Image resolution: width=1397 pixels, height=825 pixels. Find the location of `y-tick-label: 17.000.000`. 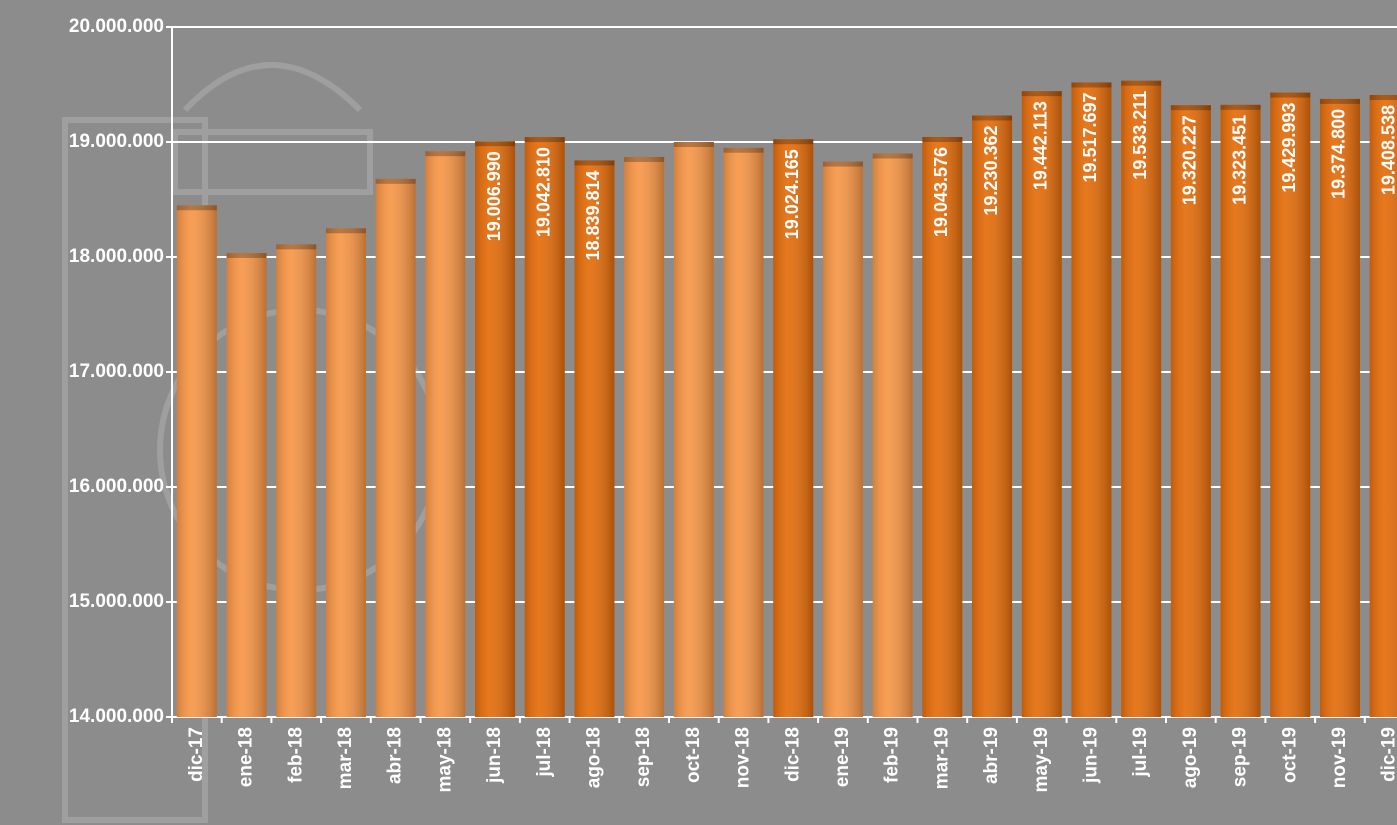

y-tick-label: 17.000.000 is located at coordinates (116, 371).